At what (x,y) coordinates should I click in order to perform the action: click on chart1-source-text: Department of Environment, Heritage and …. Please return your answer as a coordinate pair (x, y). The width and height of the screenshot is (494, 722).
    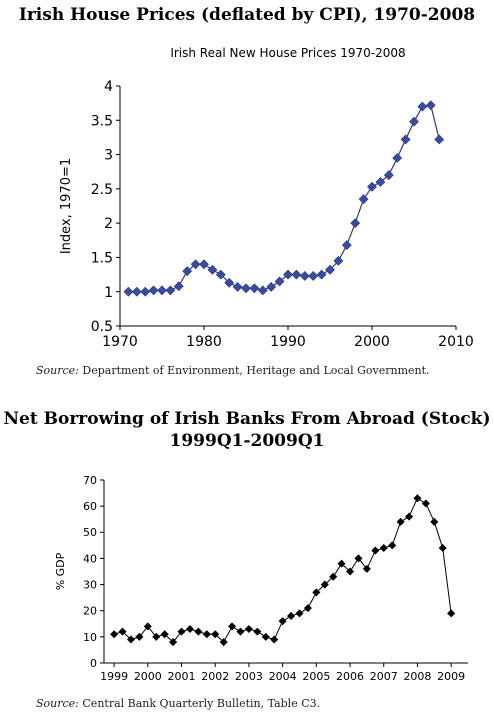
    Looking at the image, I should click on (254, 370).